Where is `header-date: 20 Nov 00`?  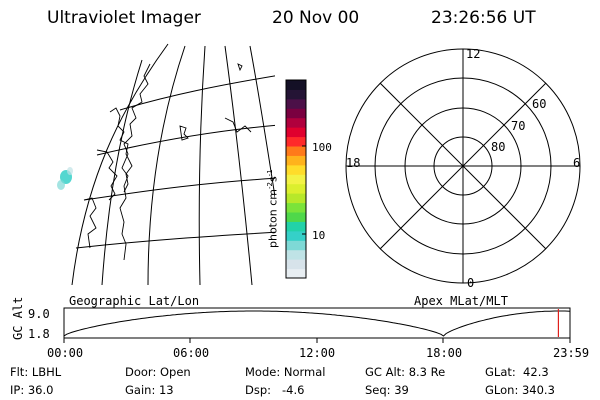
header-date: 20 Nov 00 is located at coordinates (316, 18).